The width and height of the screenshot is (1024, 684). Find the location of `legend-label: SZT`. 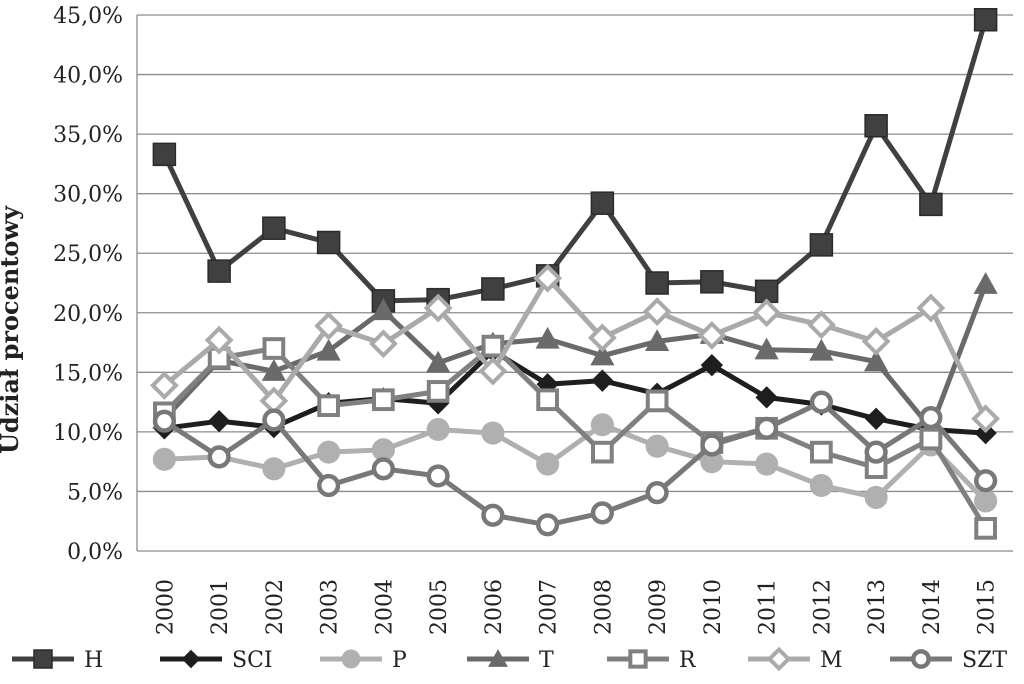

legend-label: SZT is located at coordinates (984, 660).